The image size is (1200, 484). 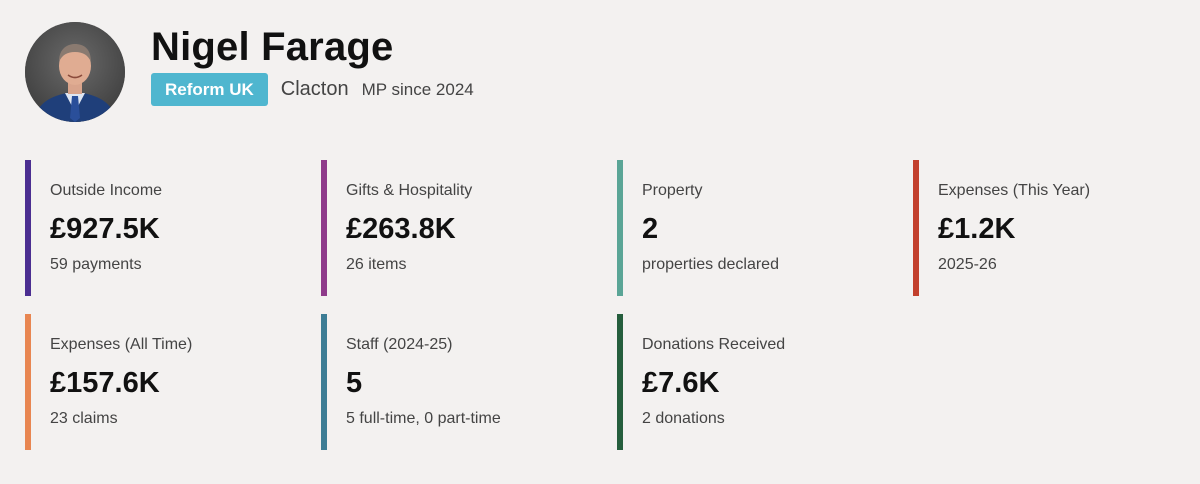 I want to click on constituency: Clacton, so click(x=314, y=89).